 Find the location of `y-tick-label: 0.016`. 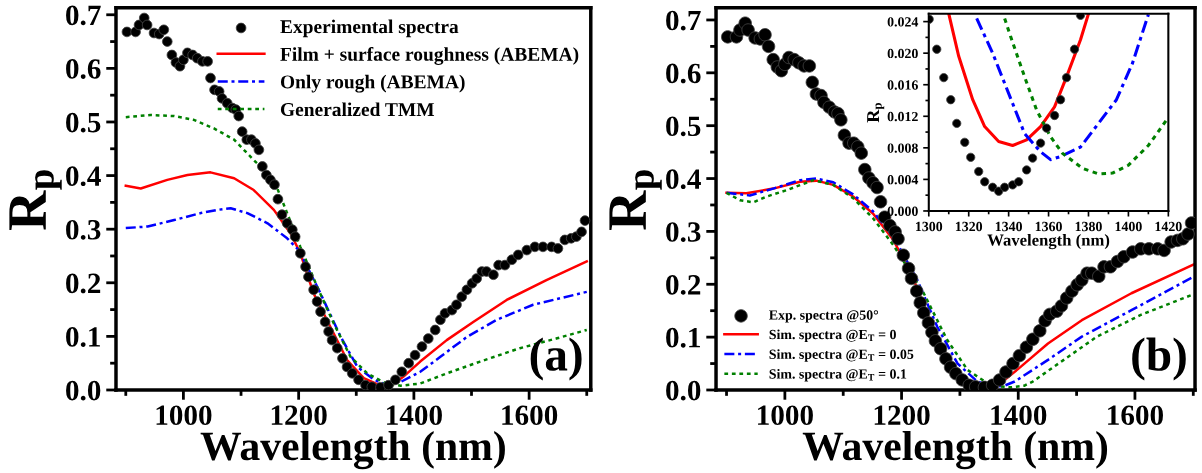

y-tick-label: 0.016 is located at coordinates (902, 85).